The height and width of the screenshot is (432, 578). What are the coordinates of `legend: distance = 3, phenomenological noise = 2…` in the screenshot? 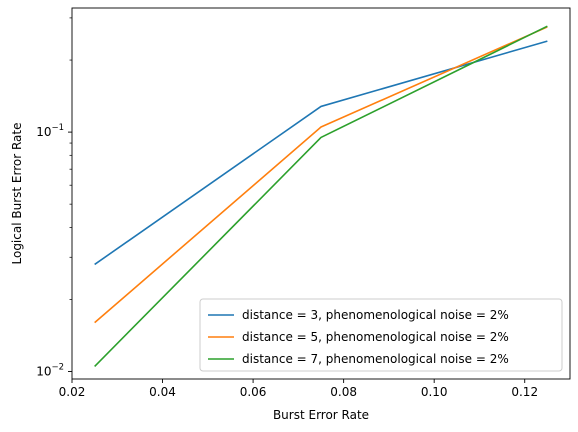 It's located at (381, 335).